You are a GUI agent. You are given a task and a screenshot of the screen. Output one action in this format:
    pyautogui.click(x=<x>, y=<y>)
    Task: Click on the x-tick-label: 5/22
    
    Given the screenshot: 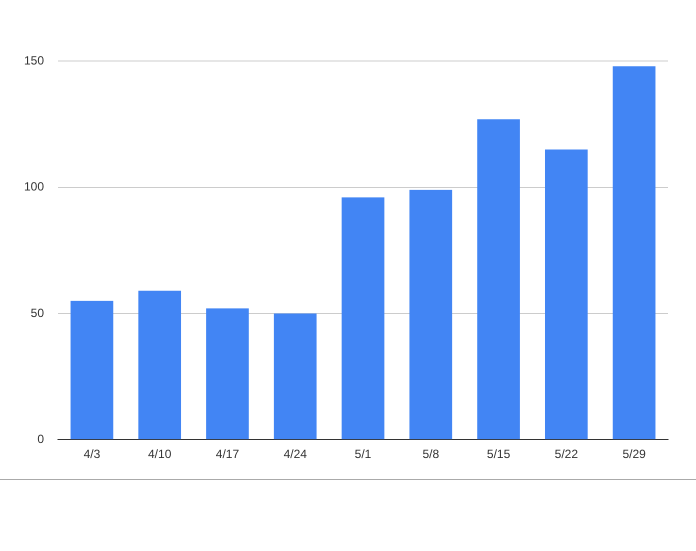 What is the action you would take?
    pyautogui.click(x=566, y=454)
    